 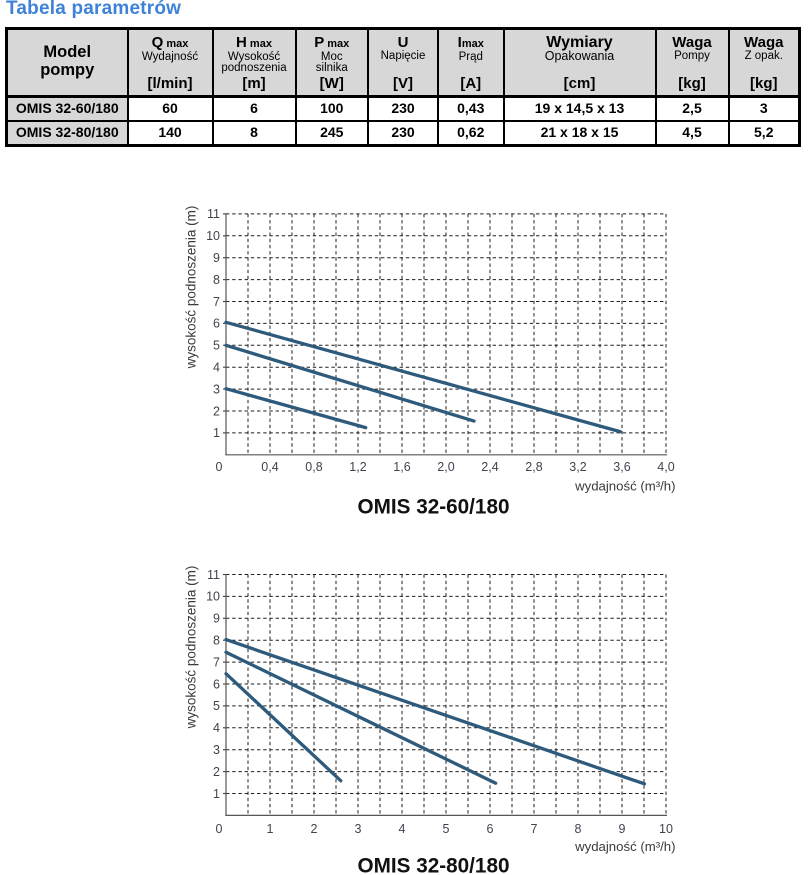 I want to click on svg-text: 3,2, so click(x=577, y=467).